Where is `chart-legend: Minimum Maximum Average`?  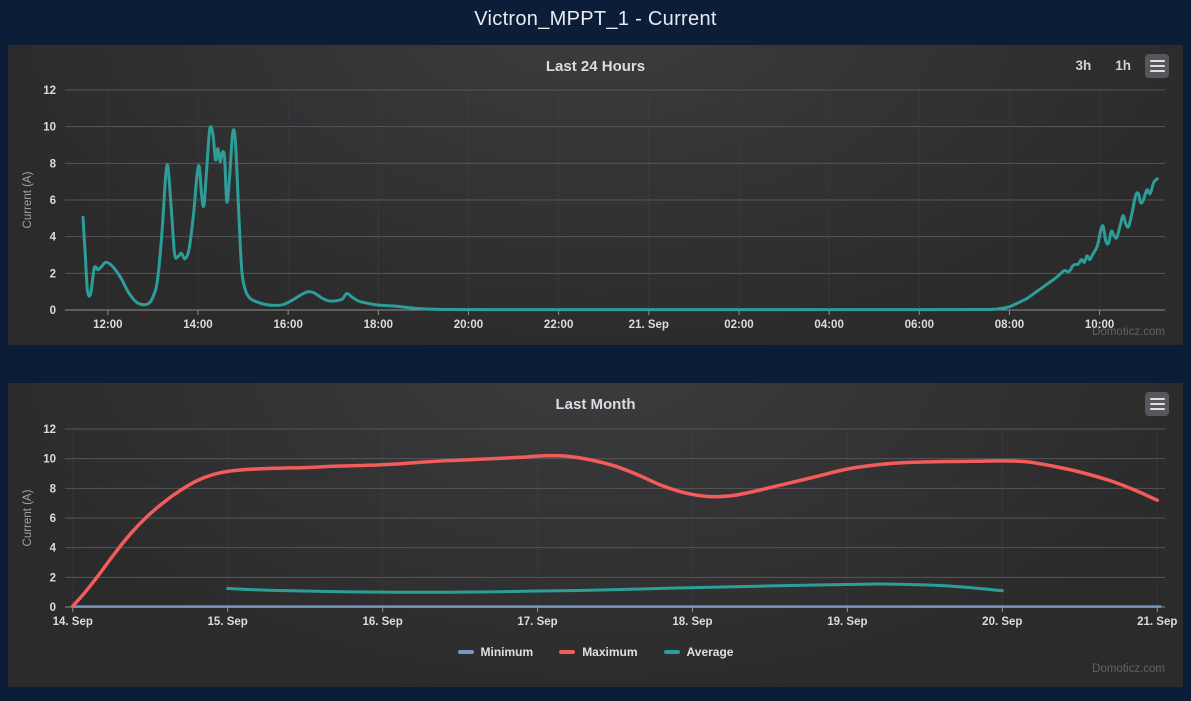 chart-legend: Minimum Maximum Average is located at coordinates (595, 652).